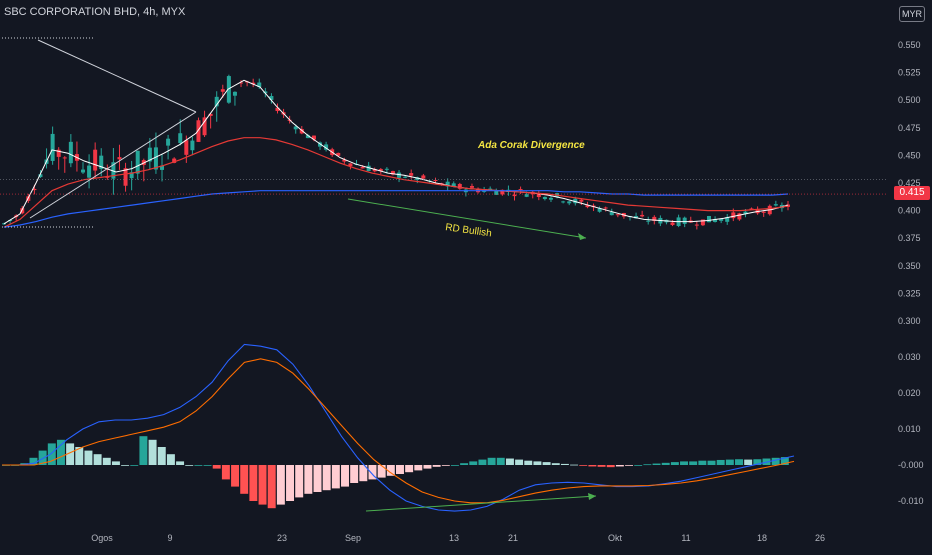 This screenshot has height=555, width=932. Describe the element at coordinates (117, 76) in the screenshot. I see `trendline-upper` at that location.